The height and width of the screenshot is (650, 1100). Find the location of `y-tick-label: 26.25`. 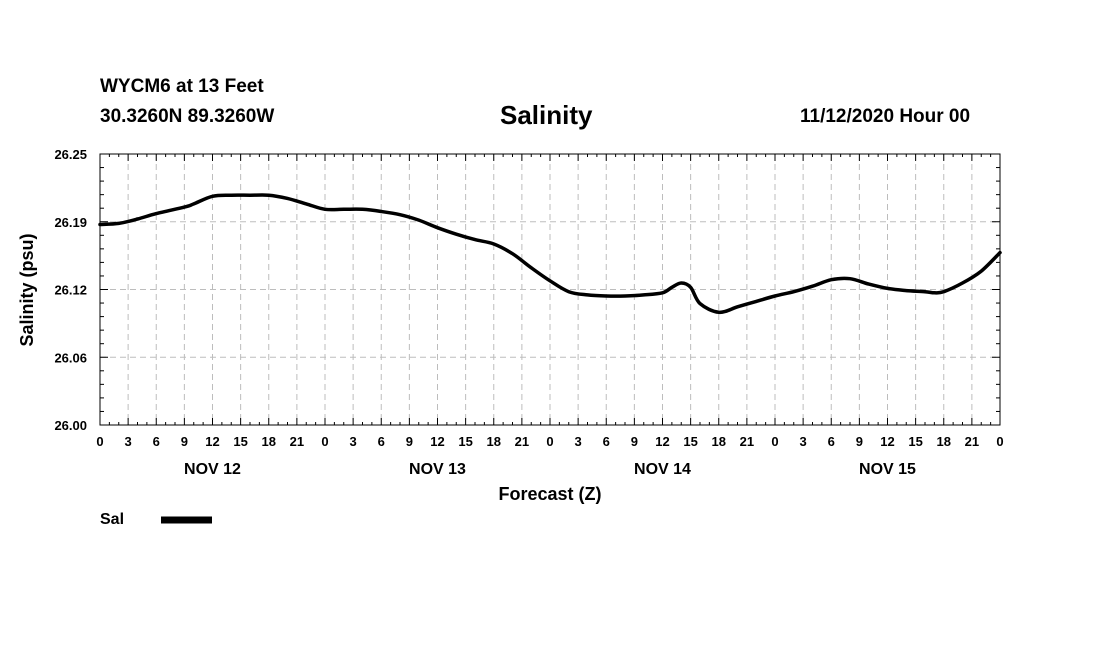

y-tick-label: 26.25 is located at coordinates (70, 154).